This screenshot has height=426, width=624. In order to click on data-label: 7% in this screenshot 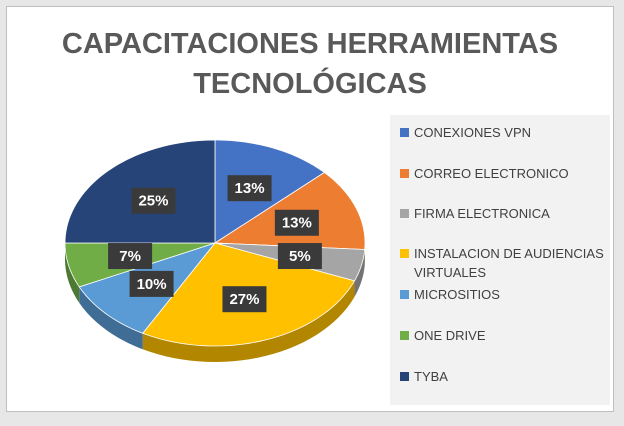, I will do `click(130, 256)`.